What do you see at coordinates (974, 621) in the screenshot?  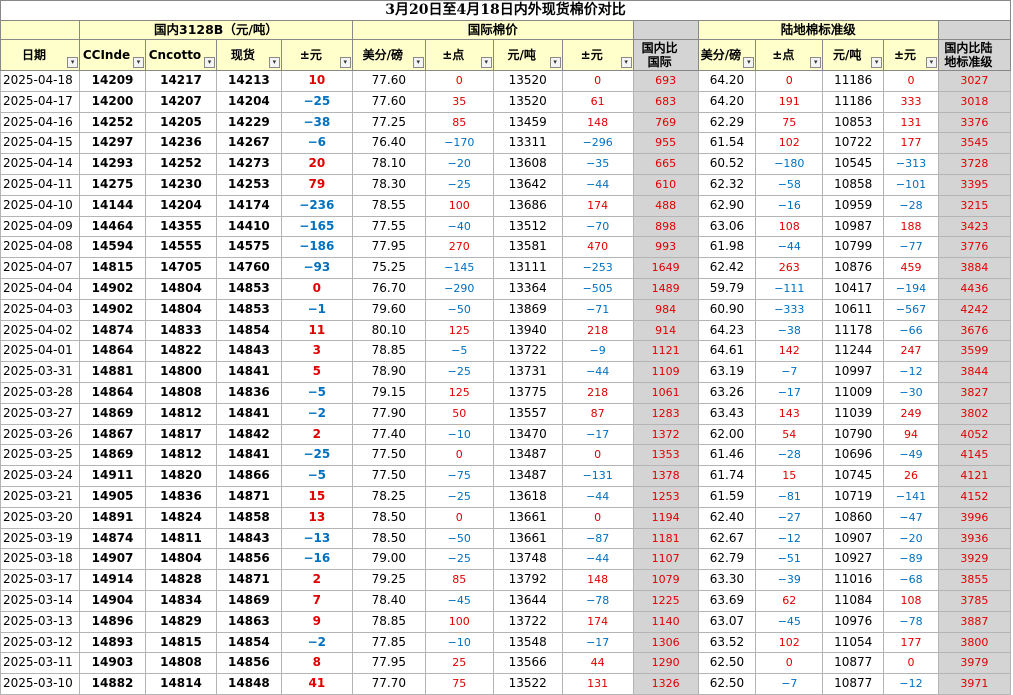 I see `cell-ratio2: 3887` at bounding box center [974, 621].